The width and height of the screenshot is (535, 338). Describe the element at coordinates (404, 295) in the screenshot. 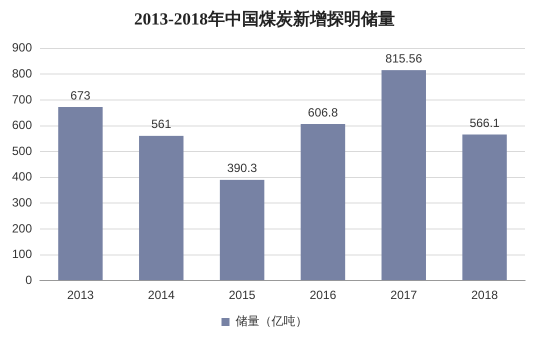

I see `x-tick-label: 2017` at that location.